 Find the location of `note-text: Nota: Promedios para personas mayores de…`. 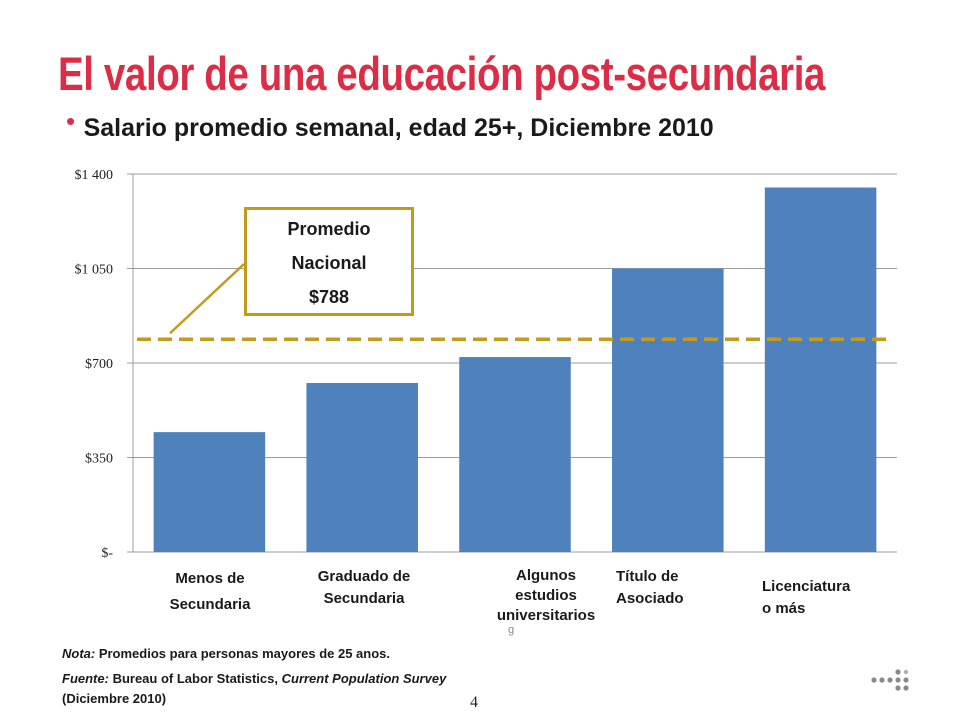

note-text: Nota: Promedios para personas mayores de… is located at coordinates (226, 653).